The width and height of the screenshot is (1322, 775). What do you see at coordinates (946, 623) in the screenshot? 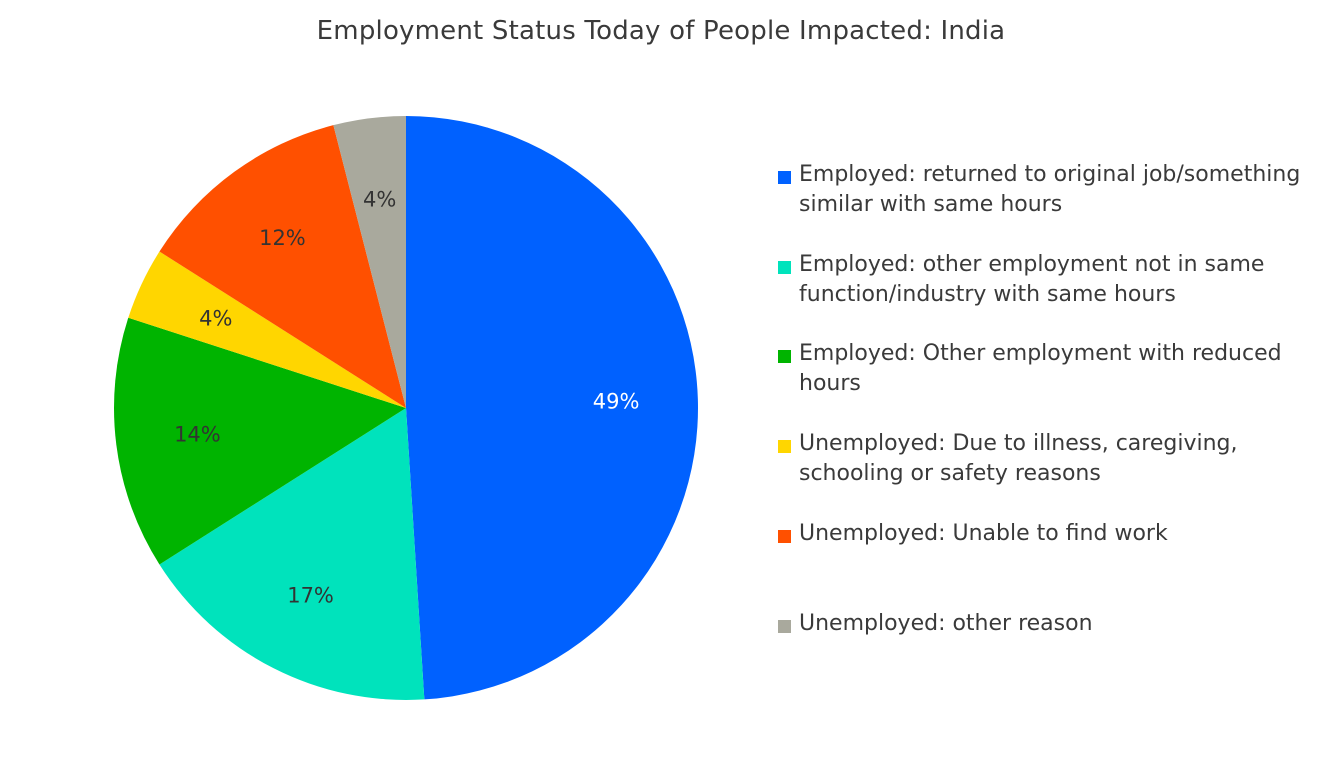
I see `legend-label-6: Unemployed: other reason` at bounding box center [946, 623].